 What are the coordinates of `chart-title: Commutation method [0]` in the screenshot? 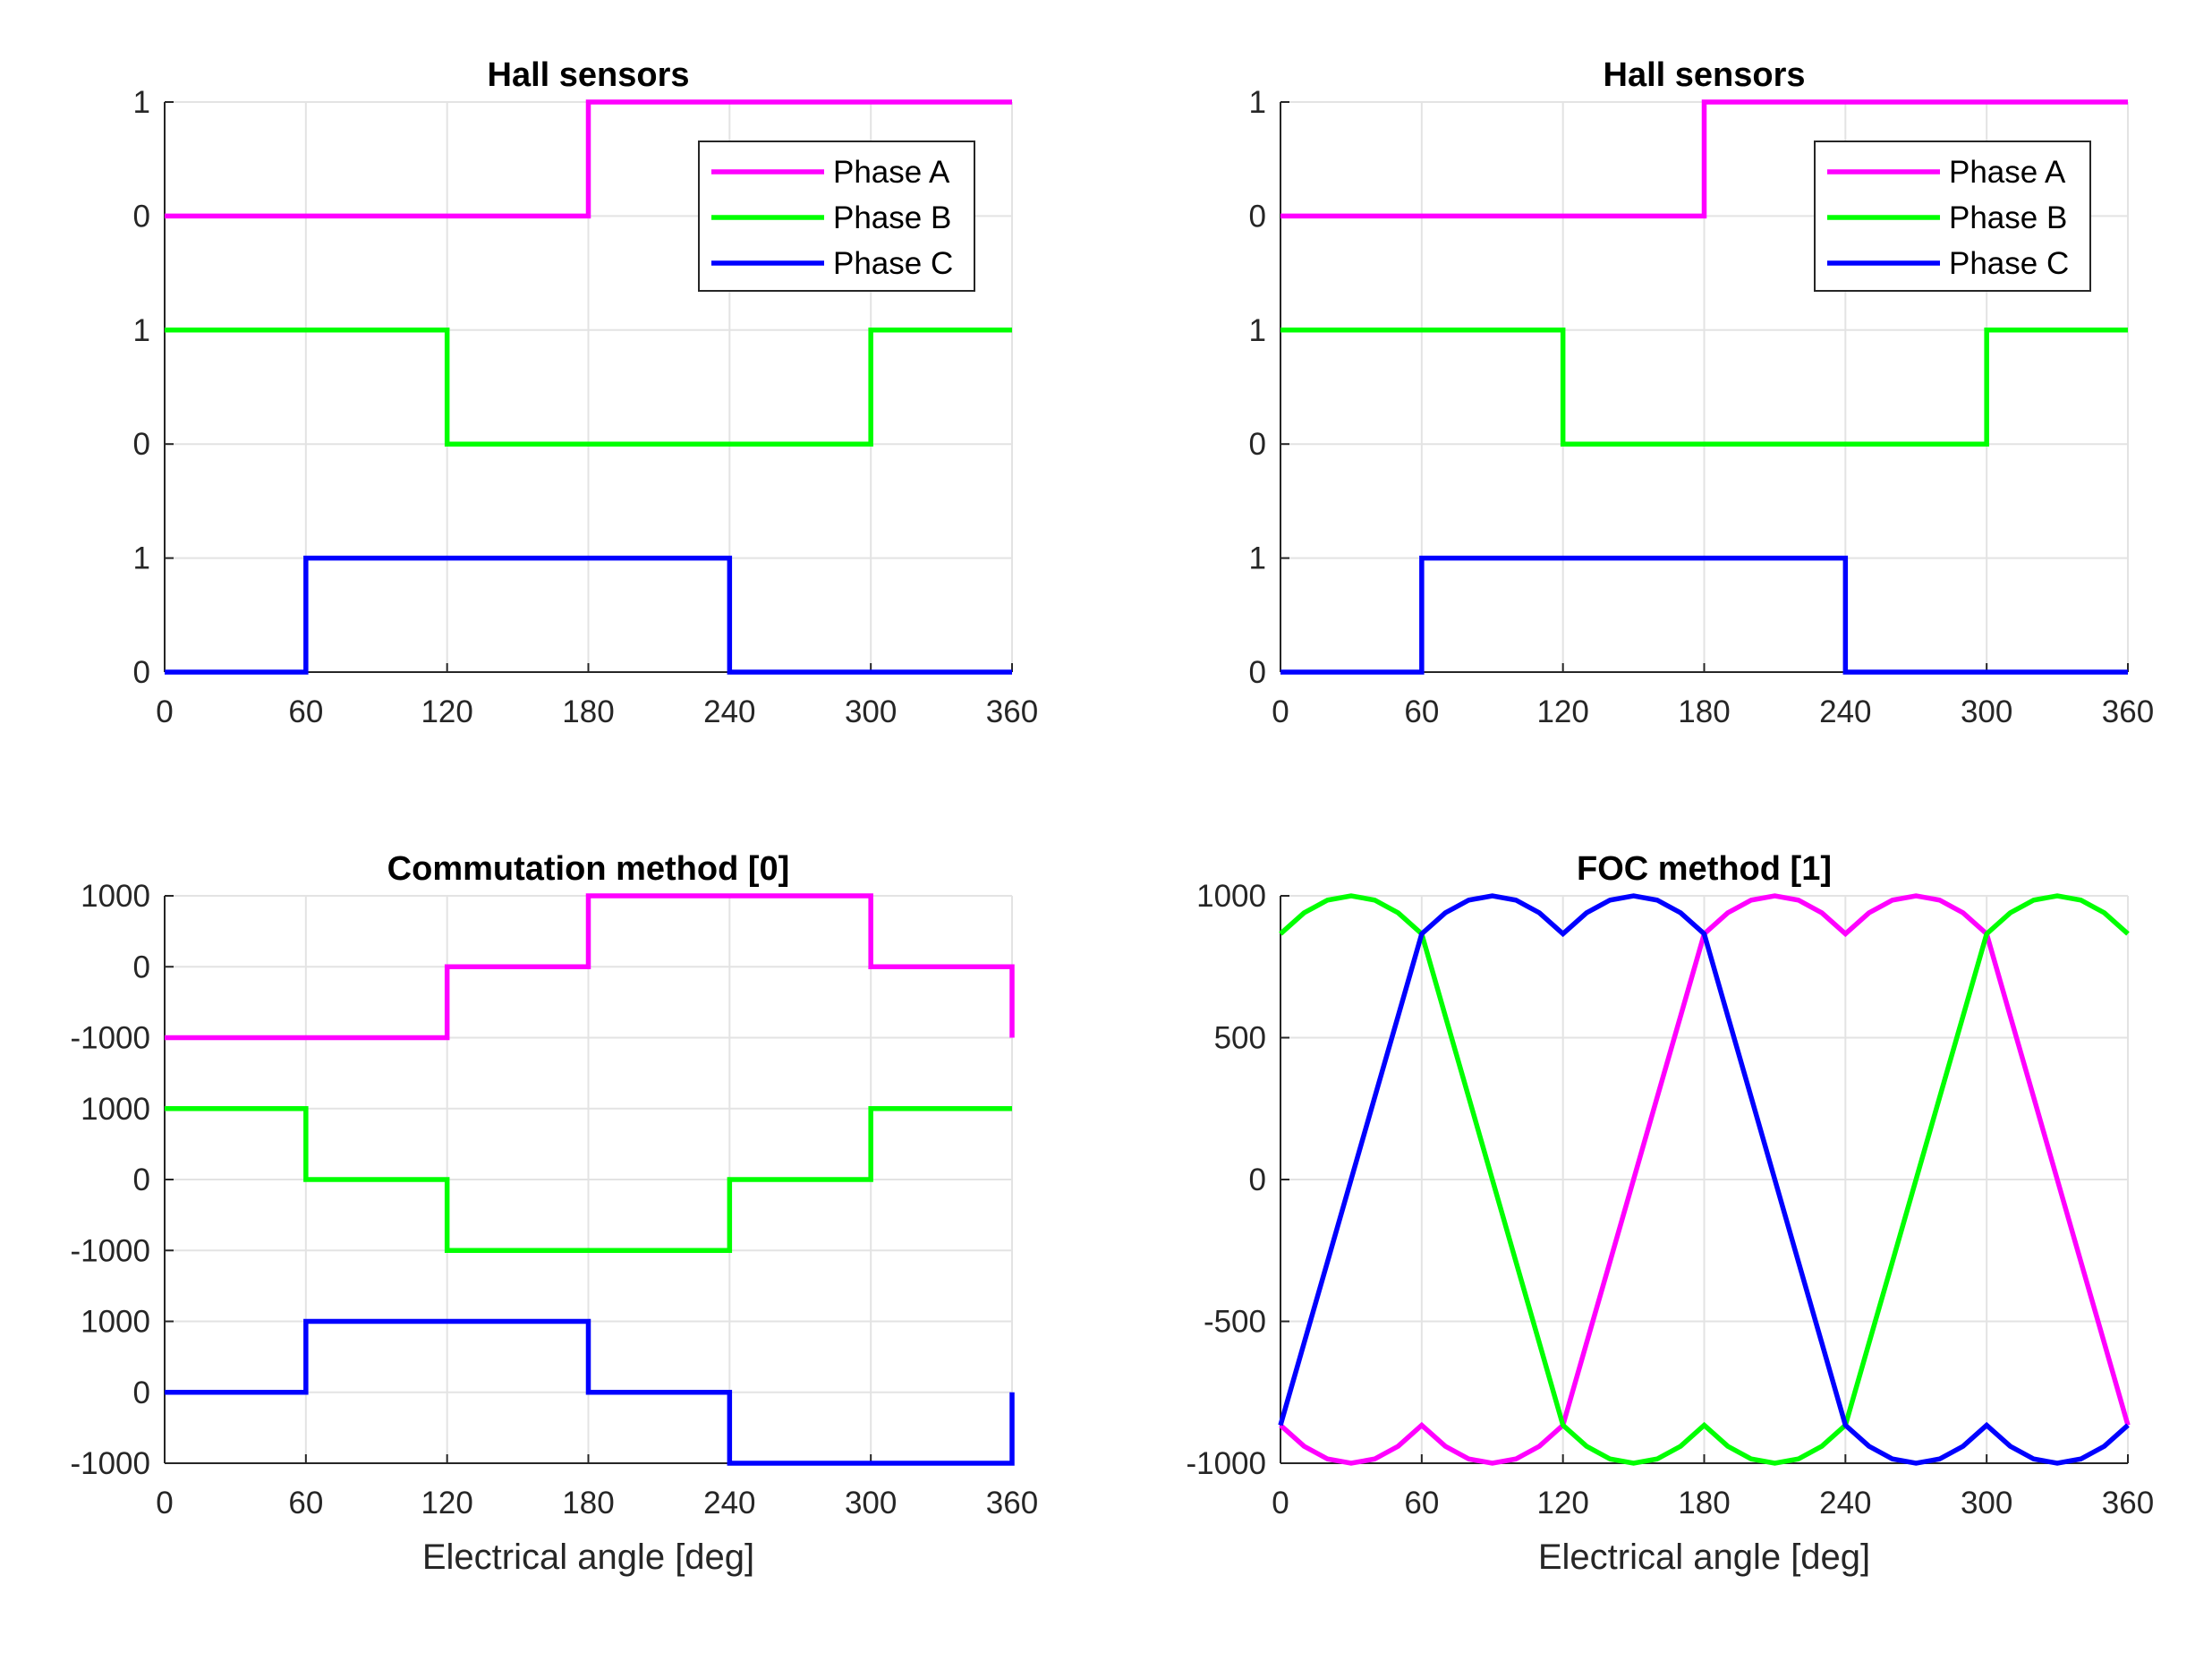 It's located at (588, 869).